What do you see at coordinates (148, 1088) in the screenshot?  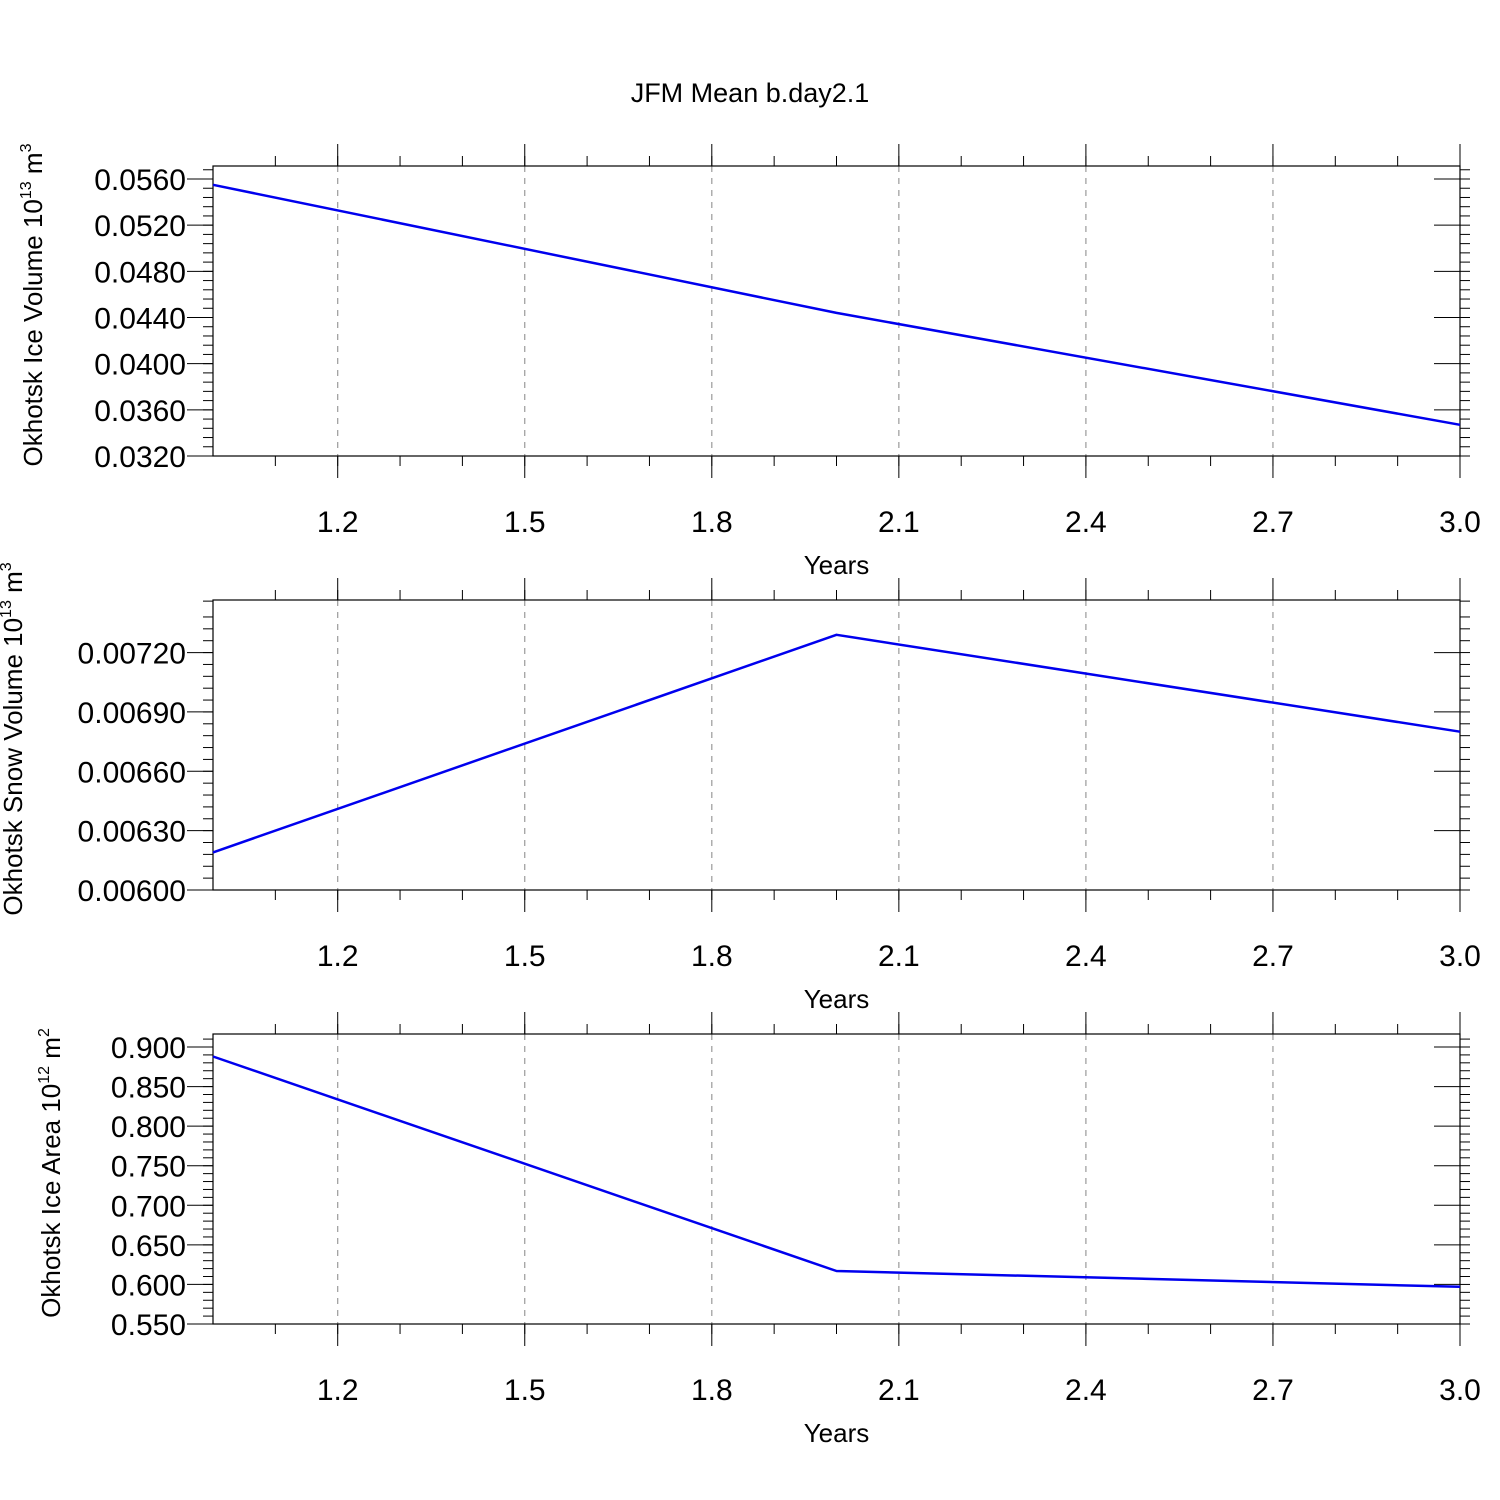 I see `y-tick-label: 0.850` at bounding box center [148, 1088].